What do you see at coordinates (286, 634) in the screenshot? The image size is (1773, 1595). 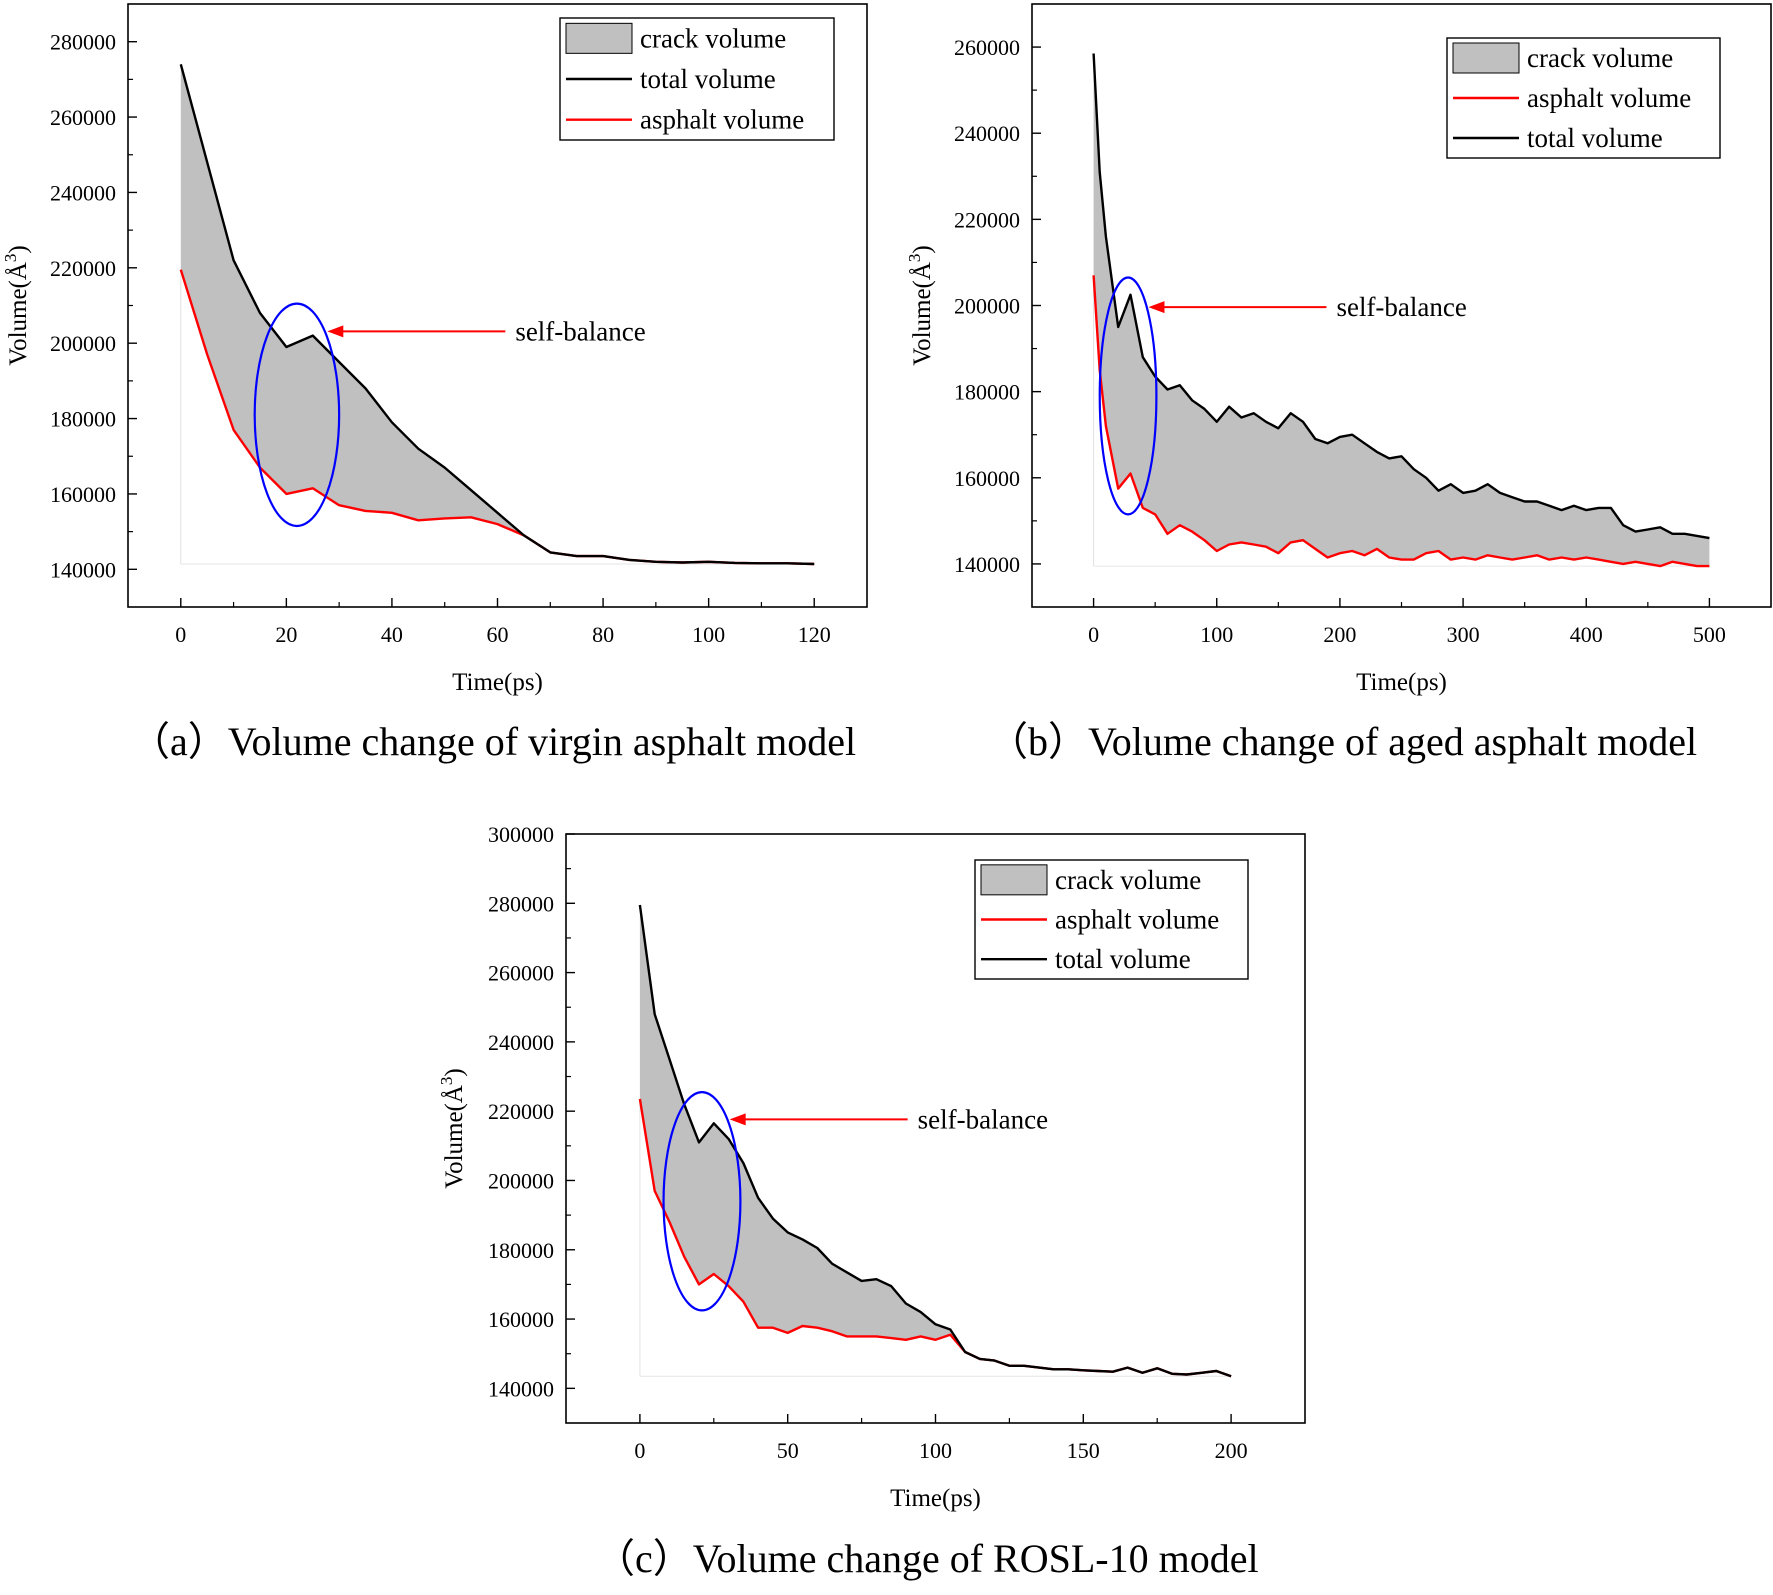 I see `x-tick-label: 20` at bounding box center [286, 634].